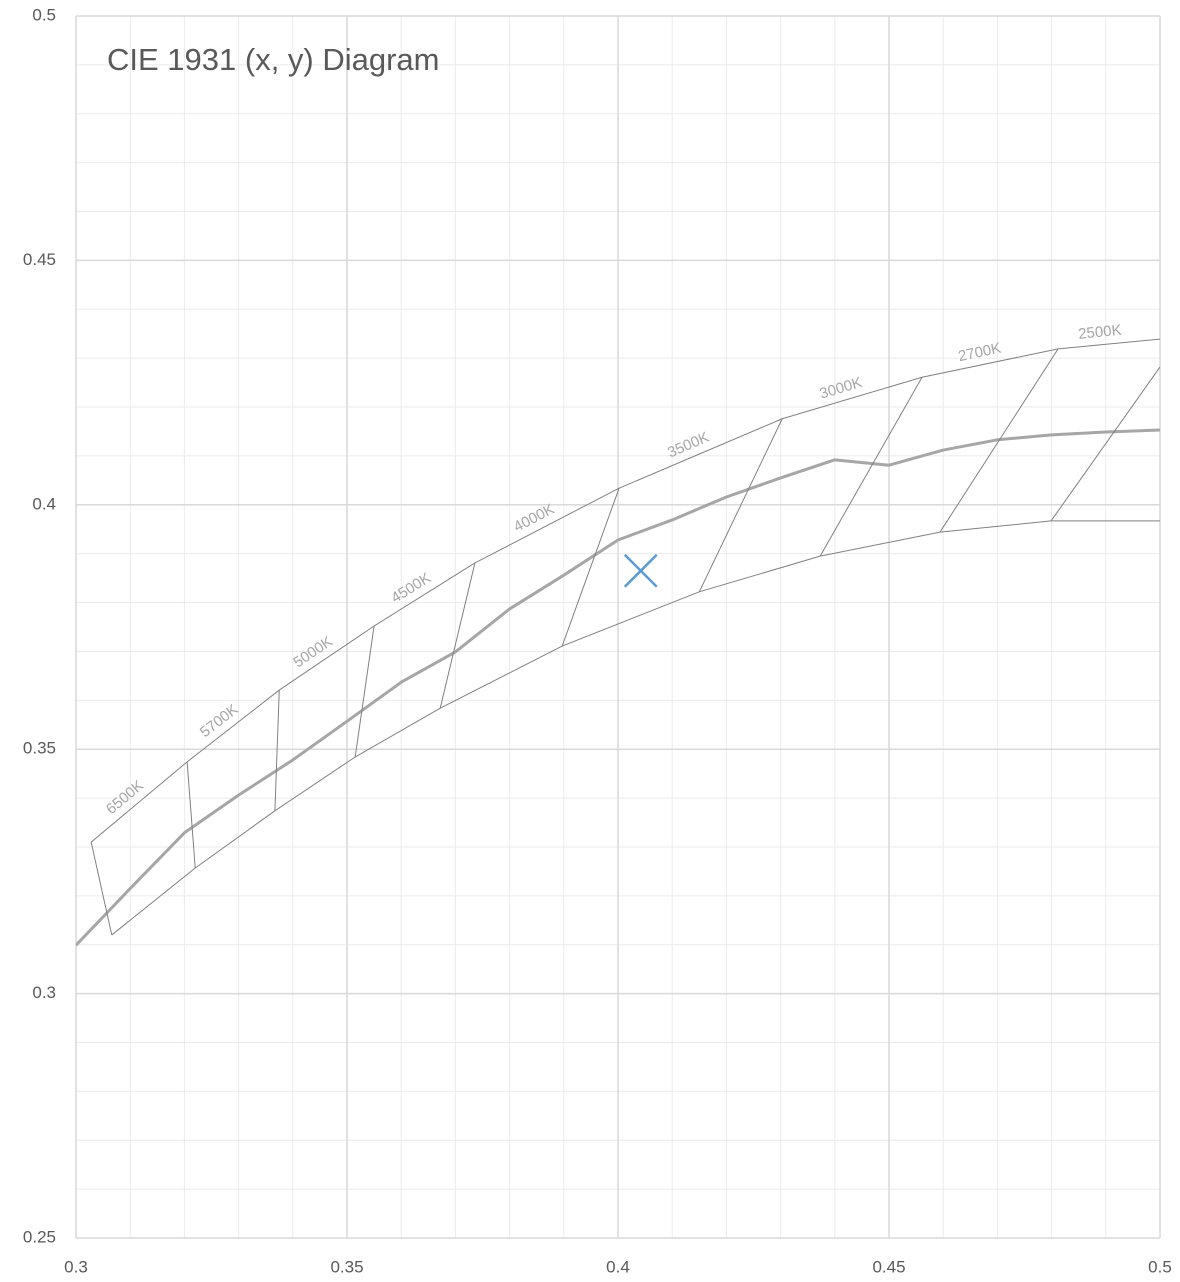  What do you see at coordinates (312, 652) in the screenshot?
I see `cct-label: 5000K` at bounding box center [312, 652].